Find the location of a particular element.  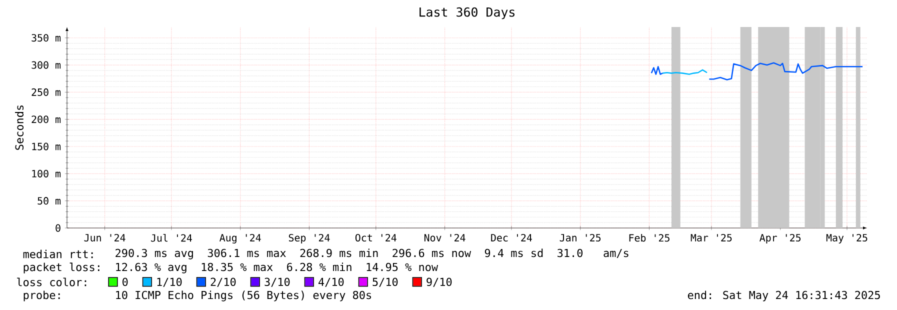

legend-label: 4/10 is located at coordinates (331, 282).